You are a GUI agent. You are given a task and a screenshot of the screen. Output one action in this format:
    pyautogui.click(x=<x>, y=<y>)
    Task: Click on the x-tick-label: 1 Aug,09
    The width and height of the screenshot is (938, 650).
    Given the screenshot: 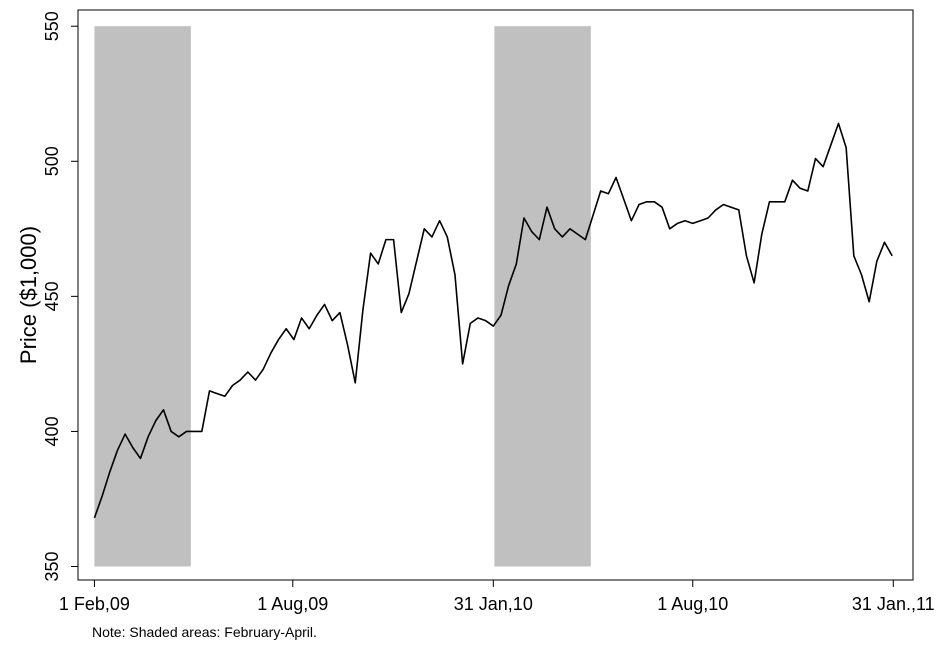 What is the action you would take?
    pyautogui.click(x=292, y=604)
    